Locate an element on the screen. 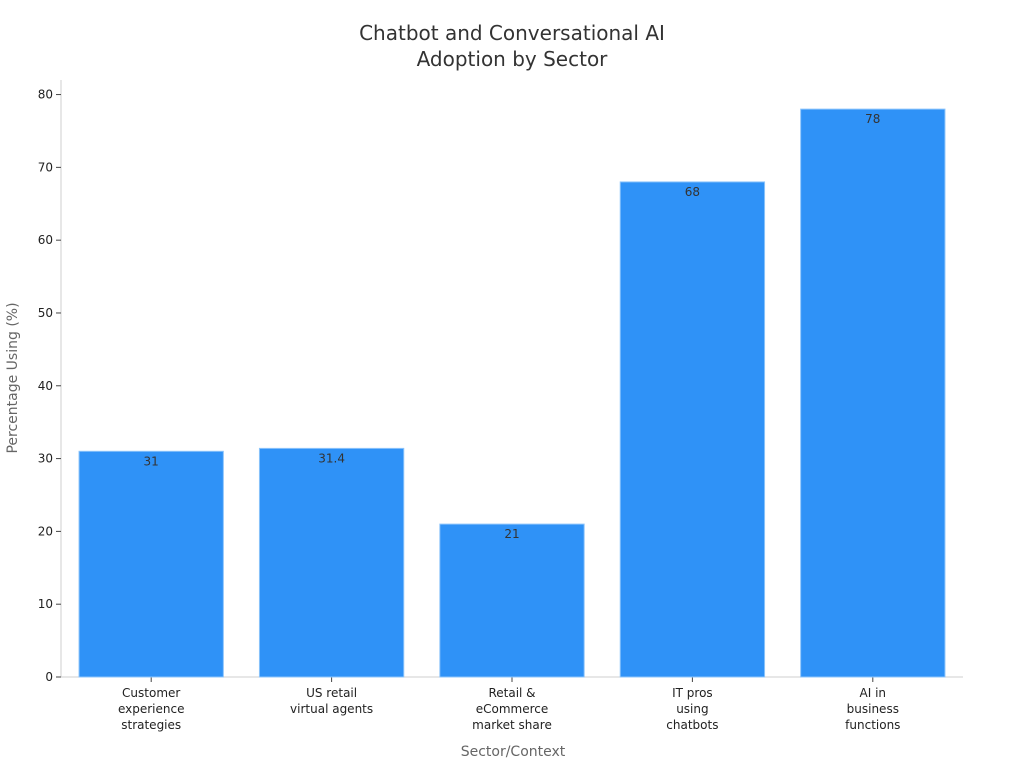 The height and width of the screenshot is (768, 1024). bar-value-label: 21 is located at coordinates (511, 534).